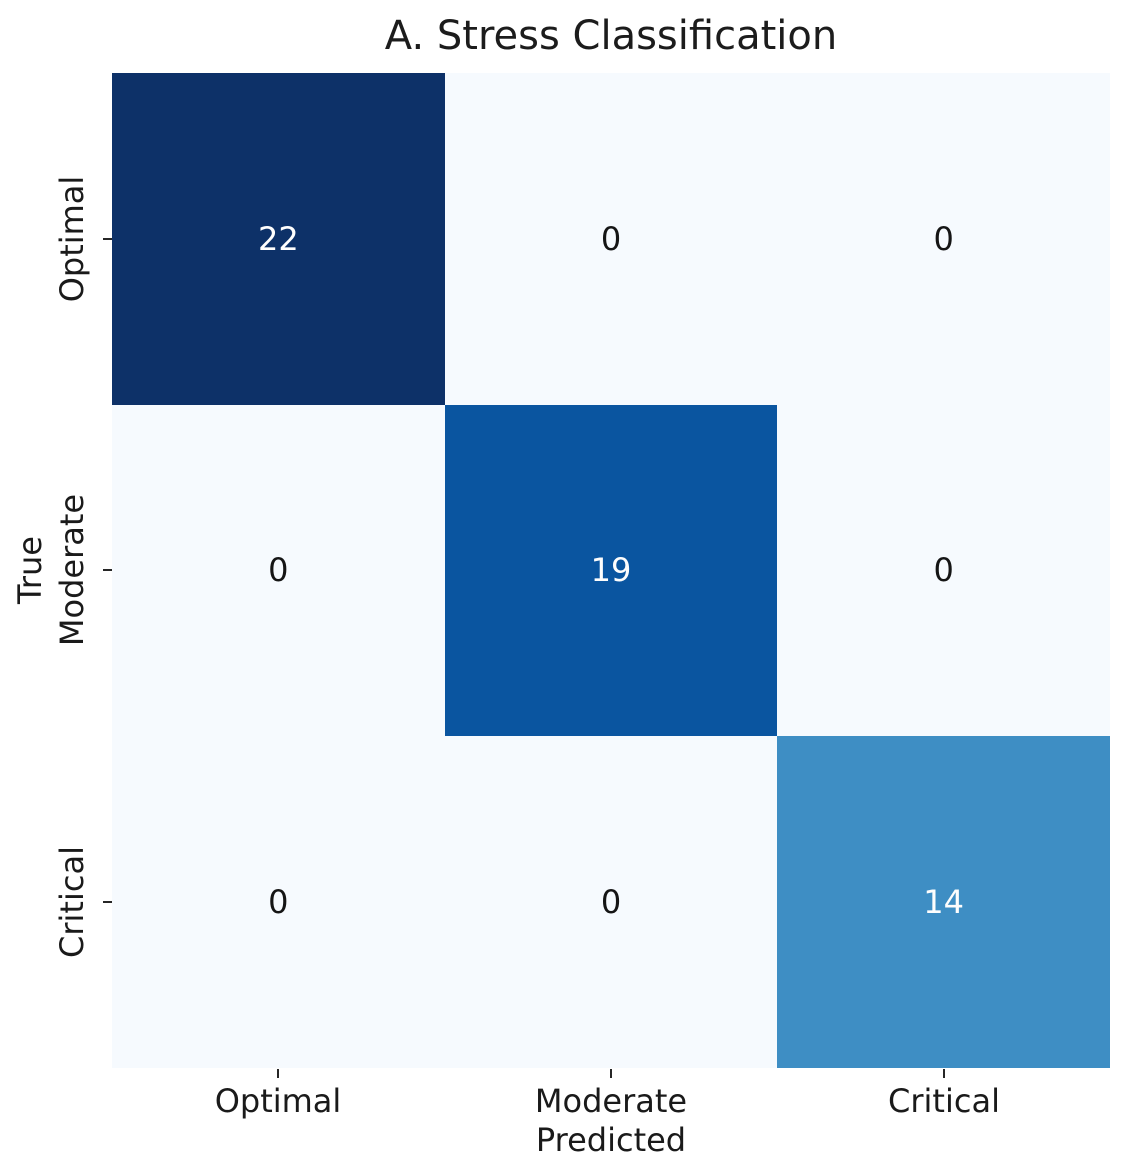  What do you see at coordinates (72, 570) in the screenshot?
I see `y-tick-label-moderate: Moderate` at bounding box center [72, 570].